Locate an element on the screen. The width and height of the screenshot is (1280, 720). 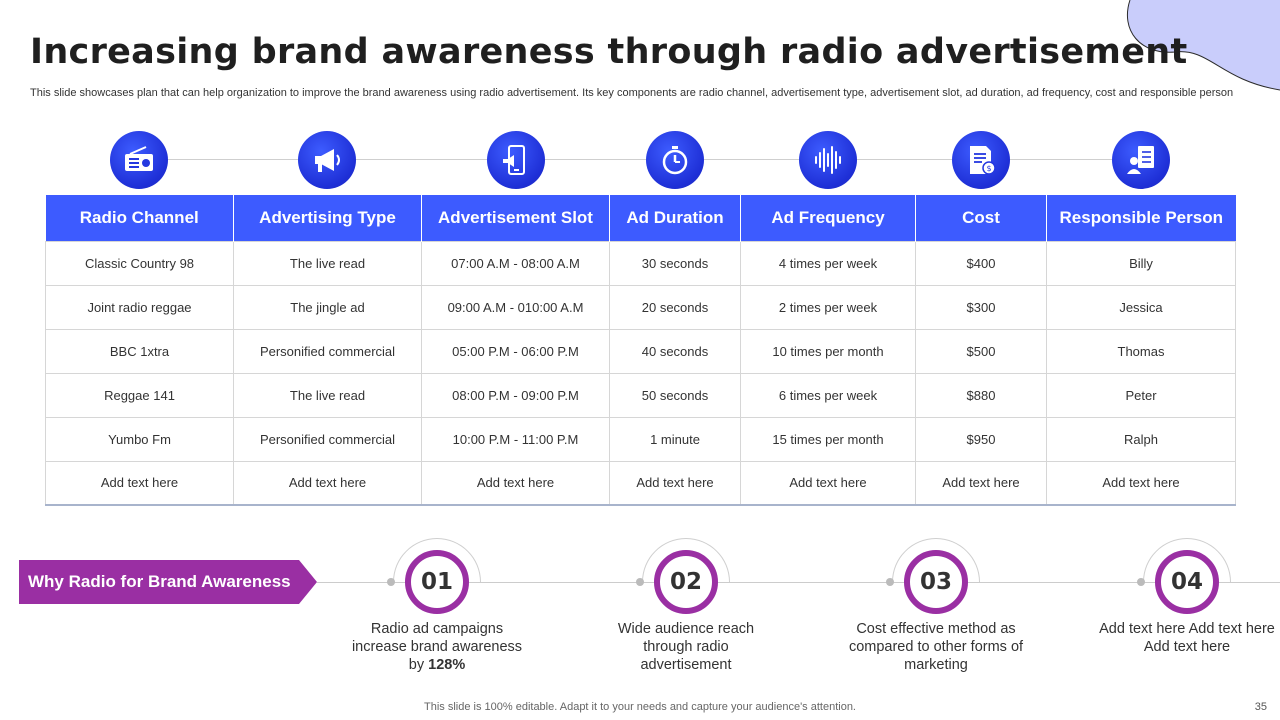
corner-decoration is located at coordinates (1203, 45).